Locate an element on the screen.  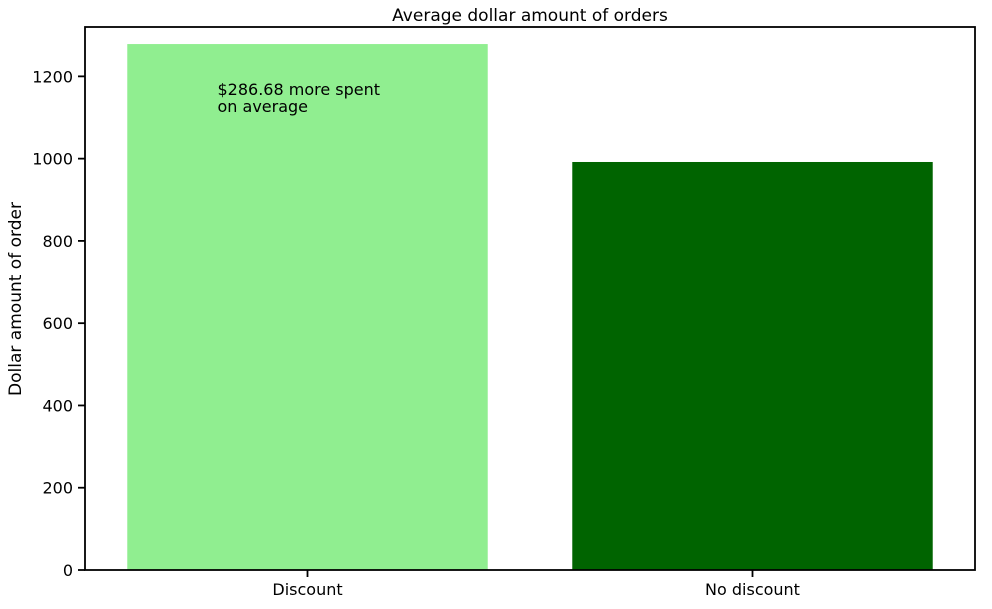
y-tick-label: 1200 is located at coordinates (52, 76).